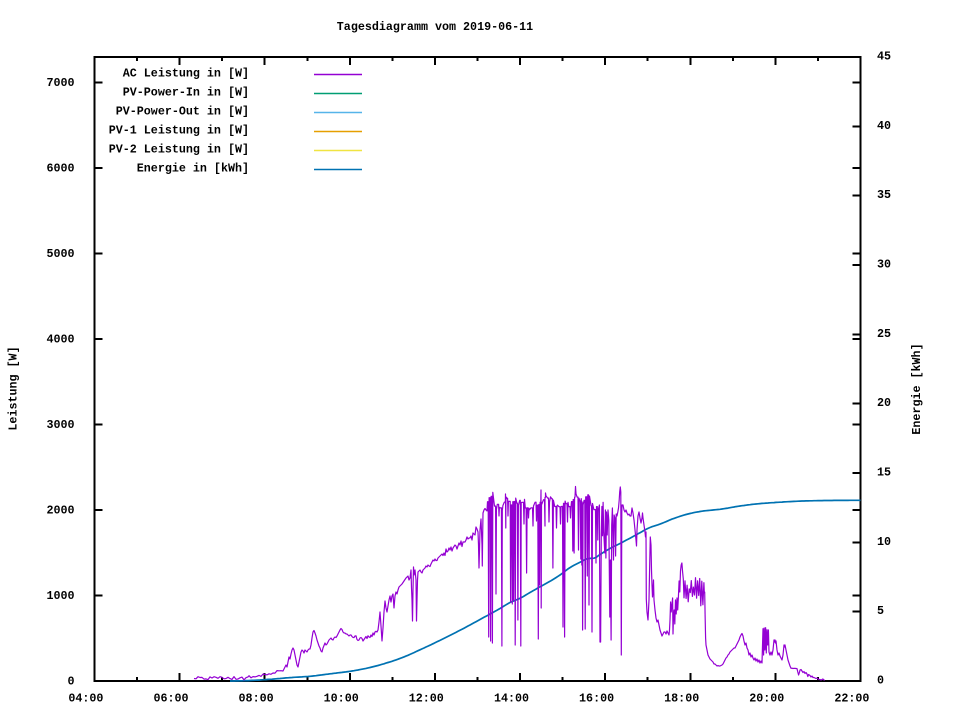  Describe the element at coordinates (186, 93) in the screenshot. I see `svg-text: PV-Power-In in [W]` at that location.